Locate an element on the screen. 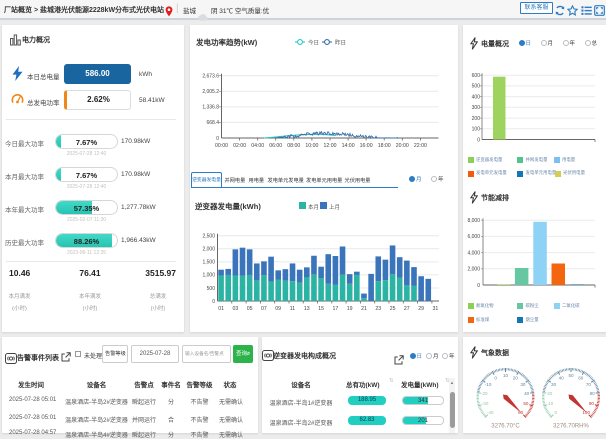 The height and width of the screenshot is (439, 606). svg-text: 2,005.2 is located at coordinates (210, 92).